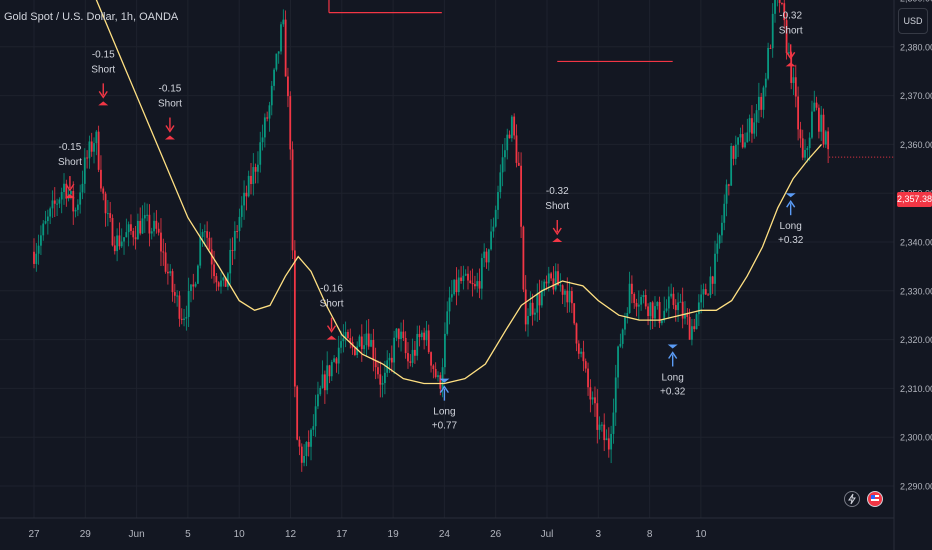  Describe the element at coordinates (852, 499) in the screenshot. I see `lightning-icon` at that location.